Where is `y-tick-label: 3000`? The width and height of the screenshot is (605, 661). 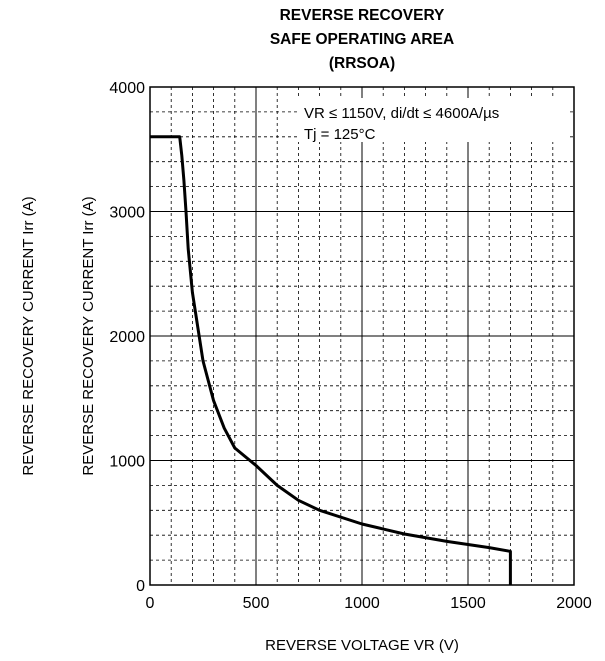
y-tick-label: 3000 is located at coordinates (127, 213).